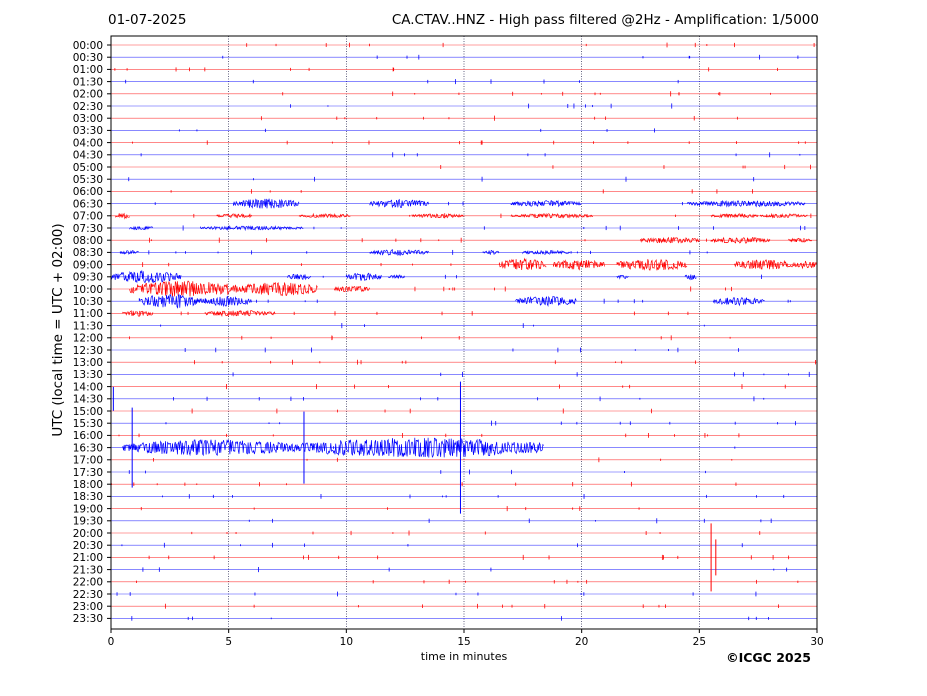 This screenshot has width=927, height=696. Describe the element at coordinates (88, 412) in the screenshot. I see `y-tick-label: 15:00` at that location.